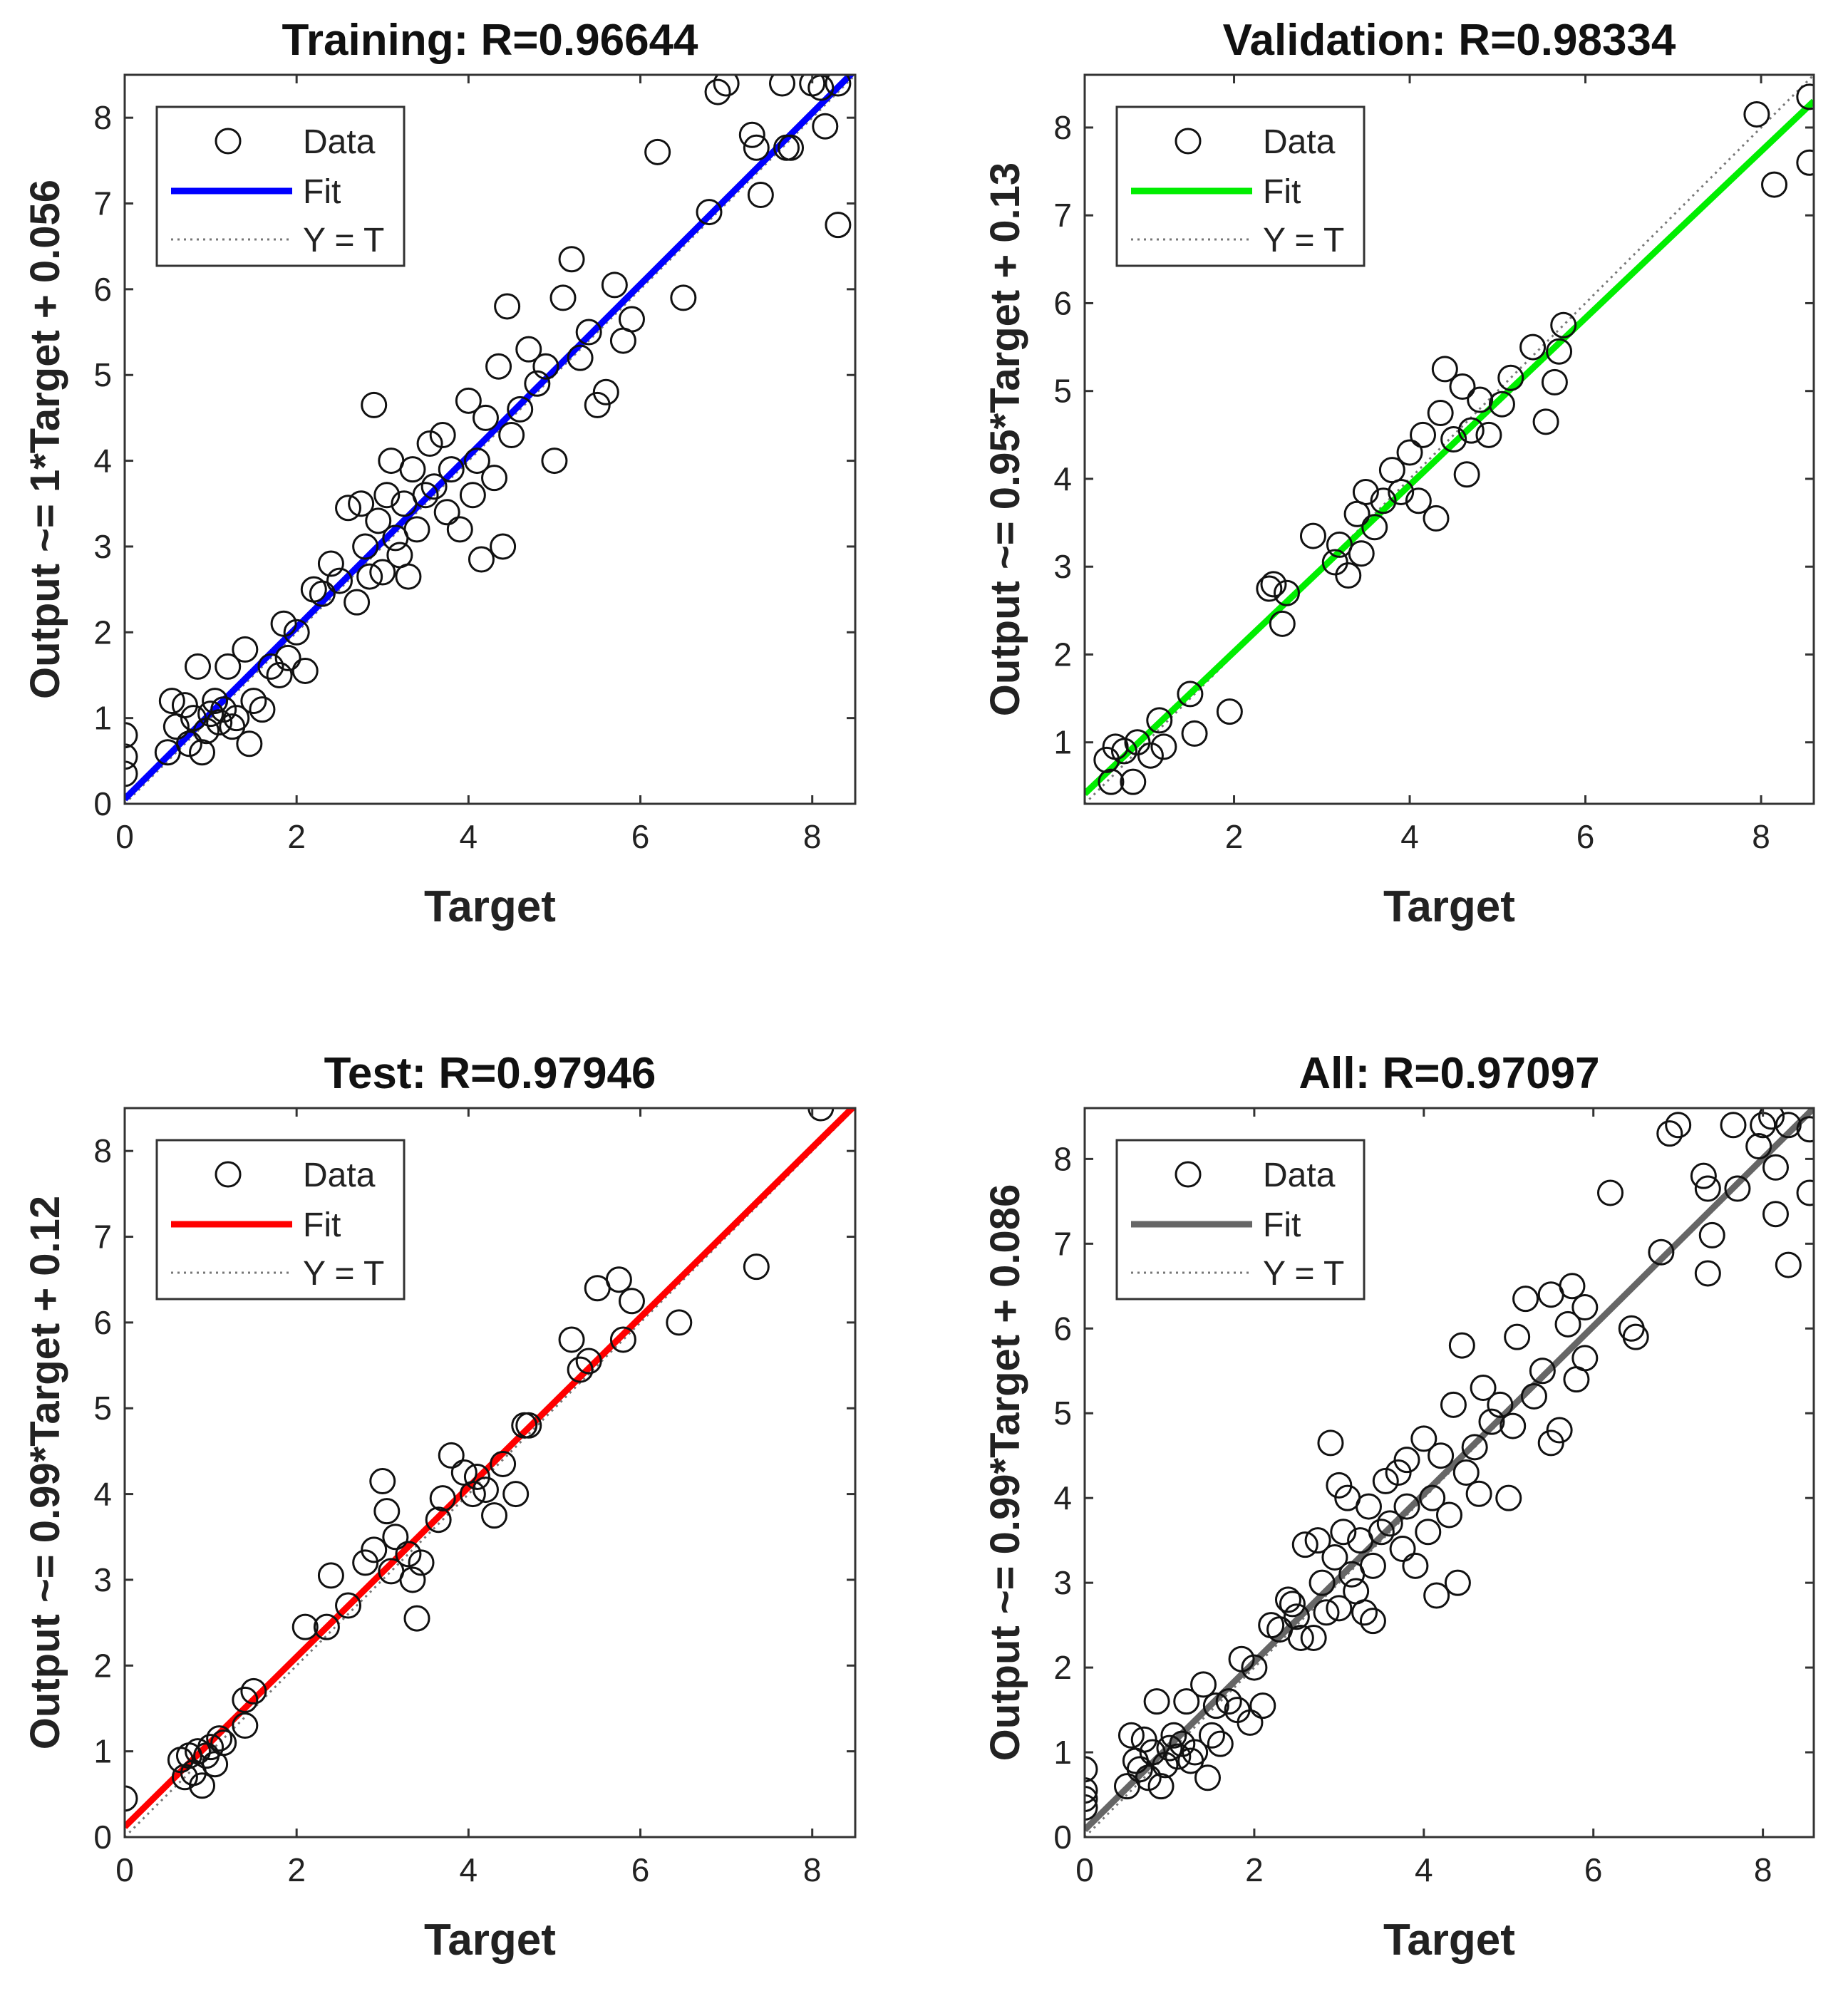 This screenshot has width=1848, height=1991. I want to click on plot-content, so click(490, 1472).